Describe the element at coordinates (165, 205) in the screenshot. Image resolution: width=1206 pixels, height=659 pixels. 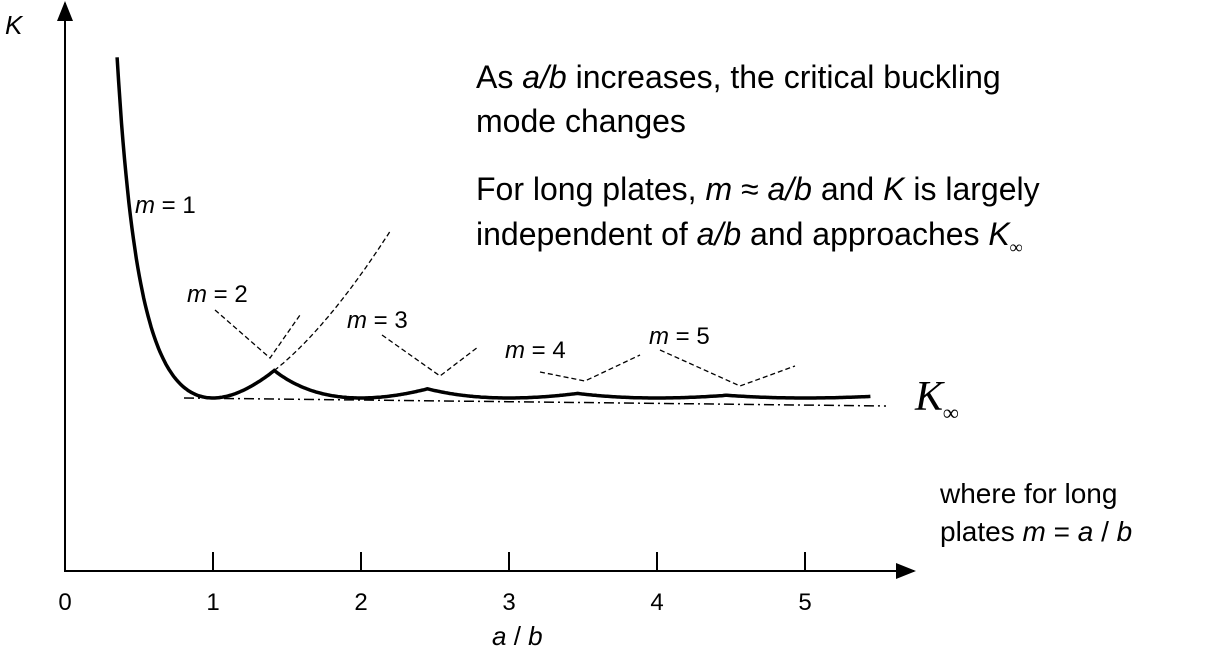
I see `mode-label: m = 1` at that location.